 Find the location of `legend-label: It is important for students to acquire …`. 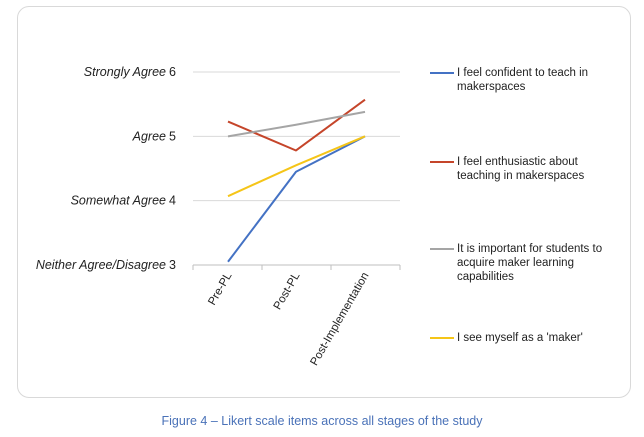

legend-label: It is important for students to acquire … is located at coordinates (530, 263).